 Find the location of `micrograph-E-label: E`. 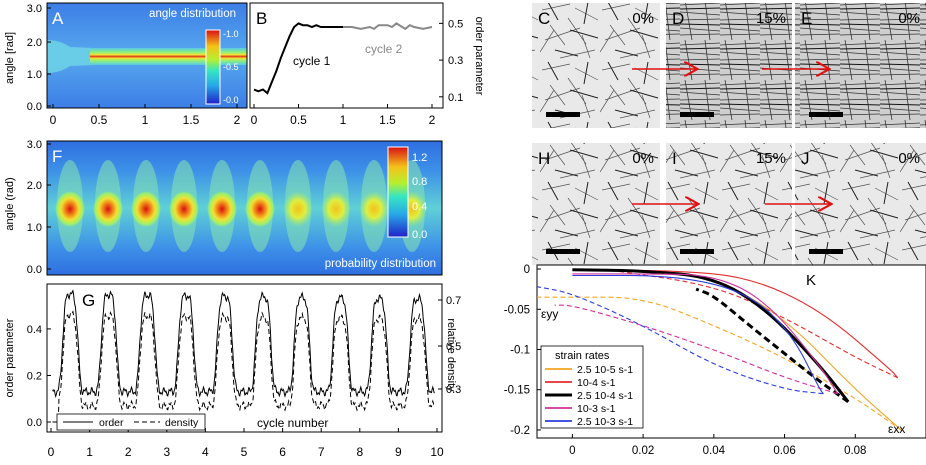

micrograph-E-label: E is located at coordinates (806, 18).